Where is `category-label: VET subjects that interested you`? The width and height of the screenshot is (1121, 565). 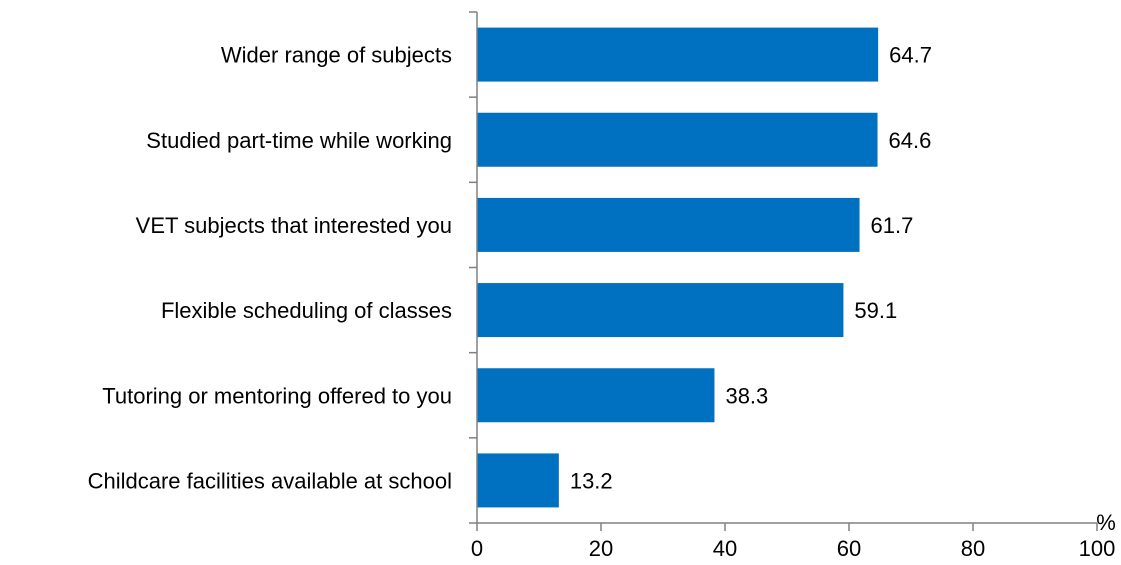
category-label: VET subjects that interested you is located at coordinates (294, 225).